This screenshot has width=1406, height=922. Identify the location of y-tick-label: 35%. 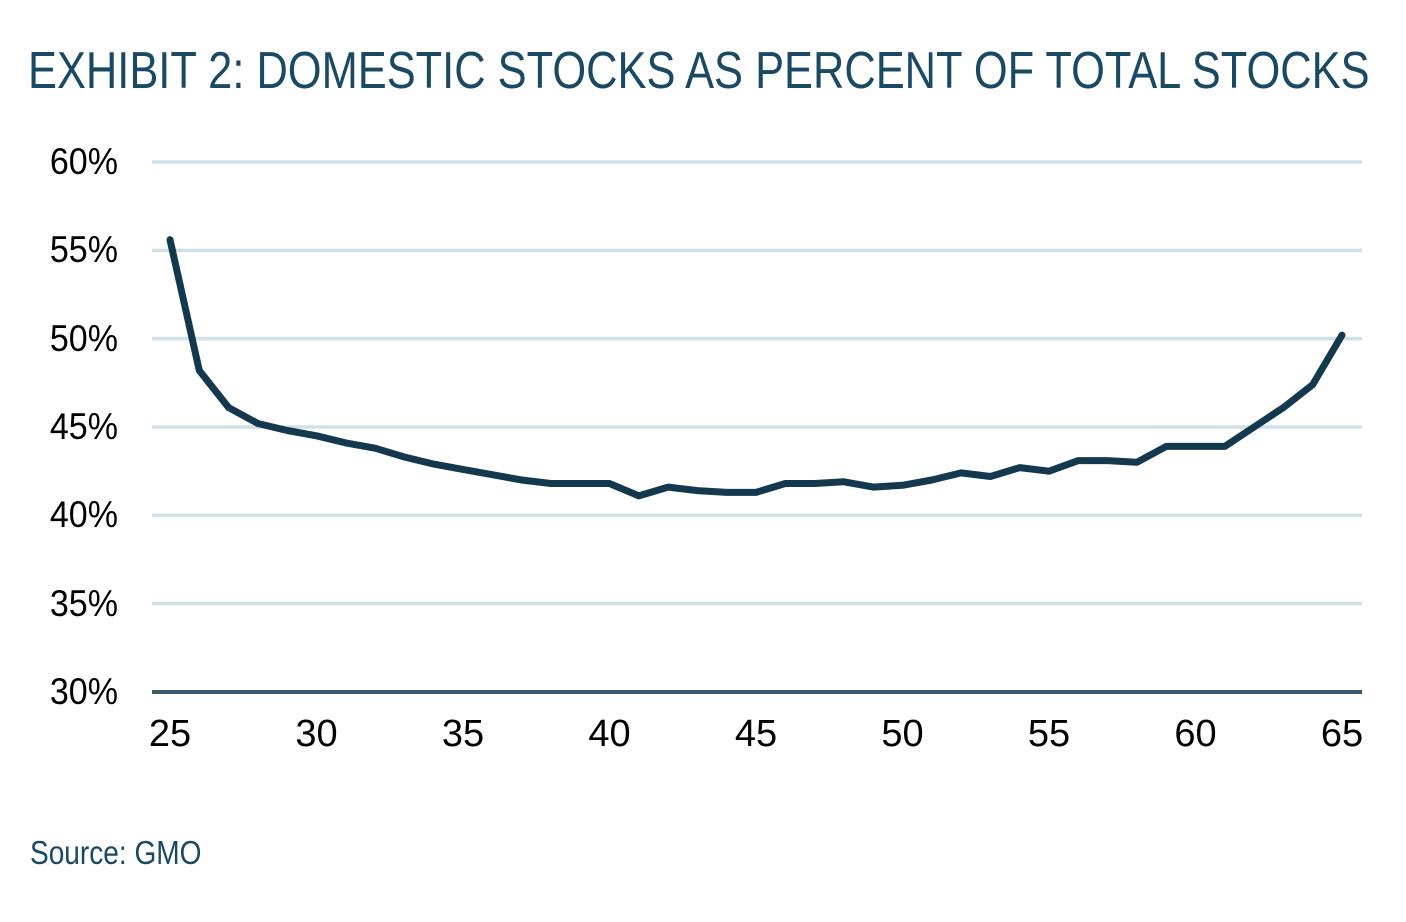
(83, 603).